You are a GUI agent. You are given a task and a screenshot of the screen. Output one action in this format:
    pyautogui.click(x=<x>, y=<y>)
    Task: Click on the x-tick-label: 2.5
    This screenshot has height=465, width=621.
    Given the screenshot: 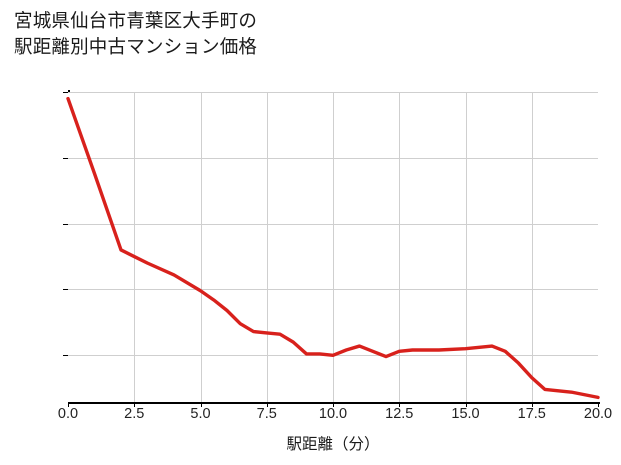 What is the action you would take?
    pyautogui.click(x=134, y=414)
    